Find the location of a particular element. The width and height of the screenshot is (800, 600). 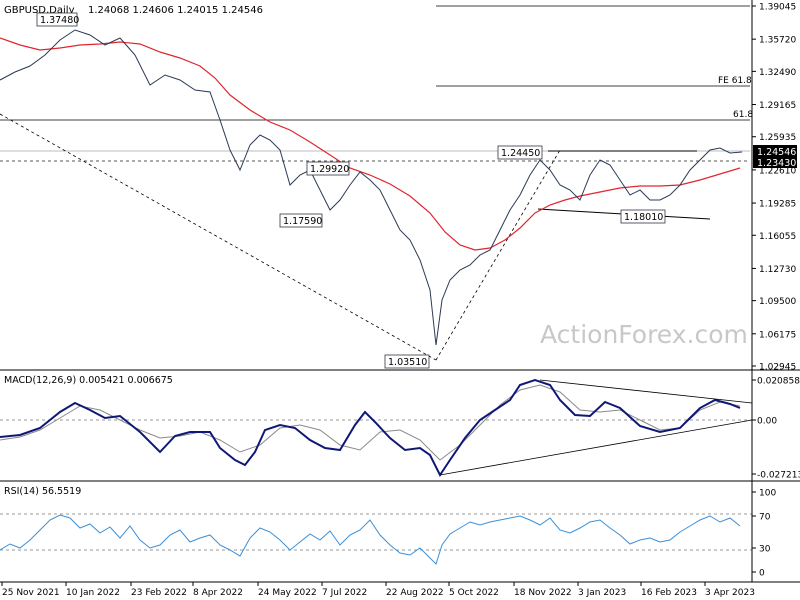

price-tick-label: 1.25935 is located at coordinates (777, 138).